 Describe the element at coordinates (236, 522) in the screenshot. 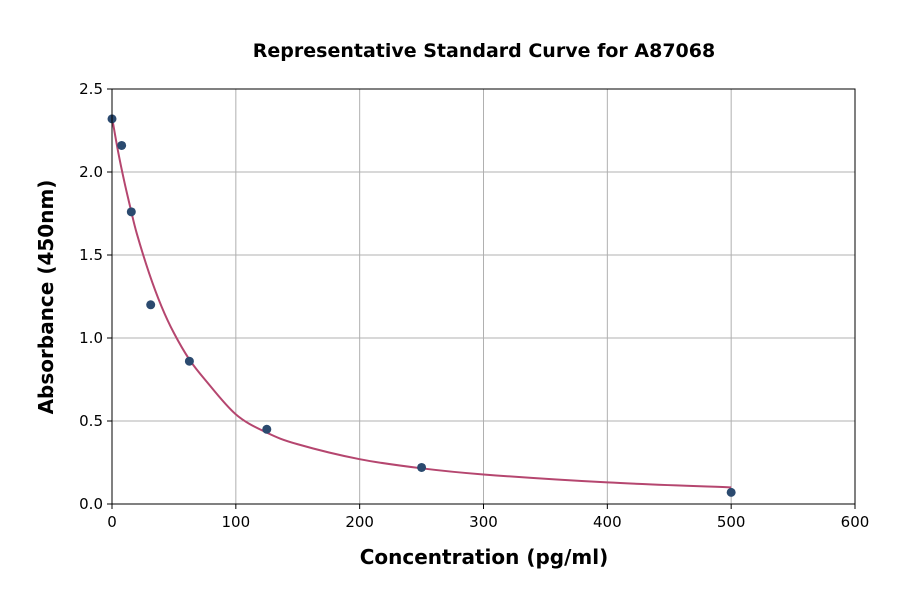

I see `x-tick-label: 100` at that location.